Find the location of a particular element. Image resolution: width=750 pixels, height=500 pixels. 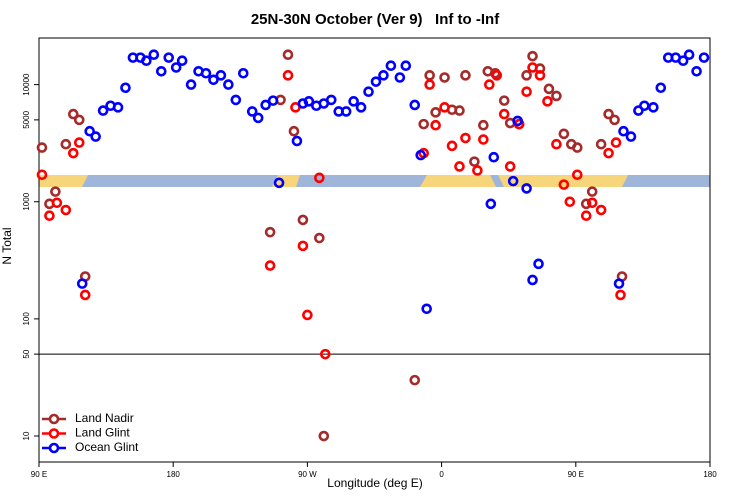

legend-label: Land Glint is located at coordinates (102, 433).